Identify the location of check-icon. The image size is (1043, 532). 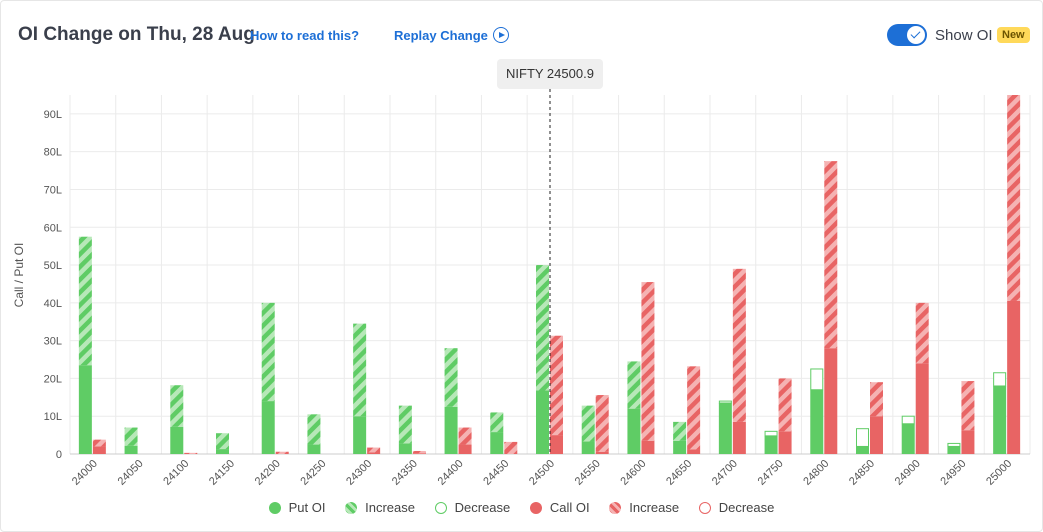
(916, 35).